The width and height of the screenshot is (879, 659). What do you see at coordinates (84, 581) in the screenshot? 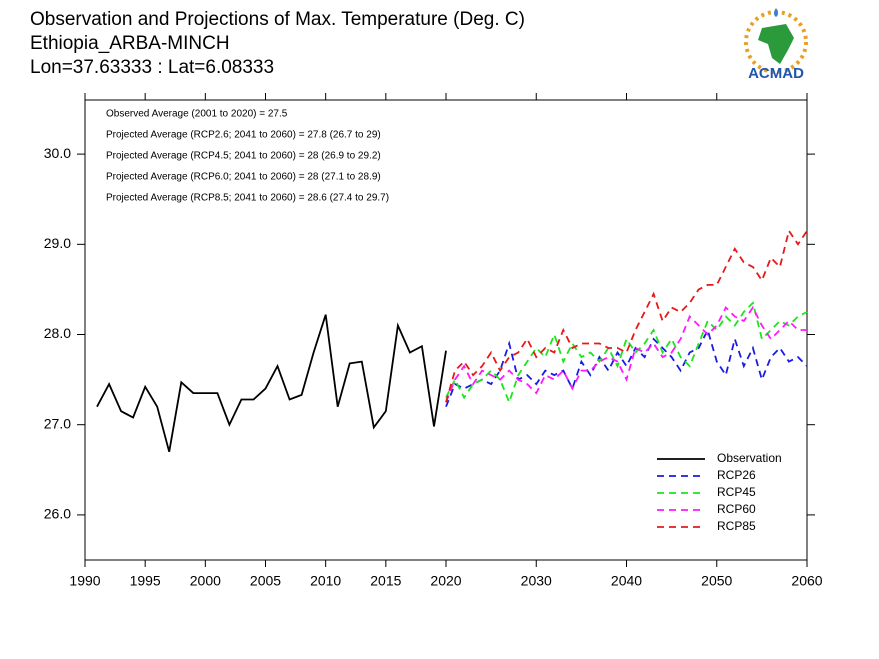
I see `x-tick-label: 1990` at bounding box center [84, 581].